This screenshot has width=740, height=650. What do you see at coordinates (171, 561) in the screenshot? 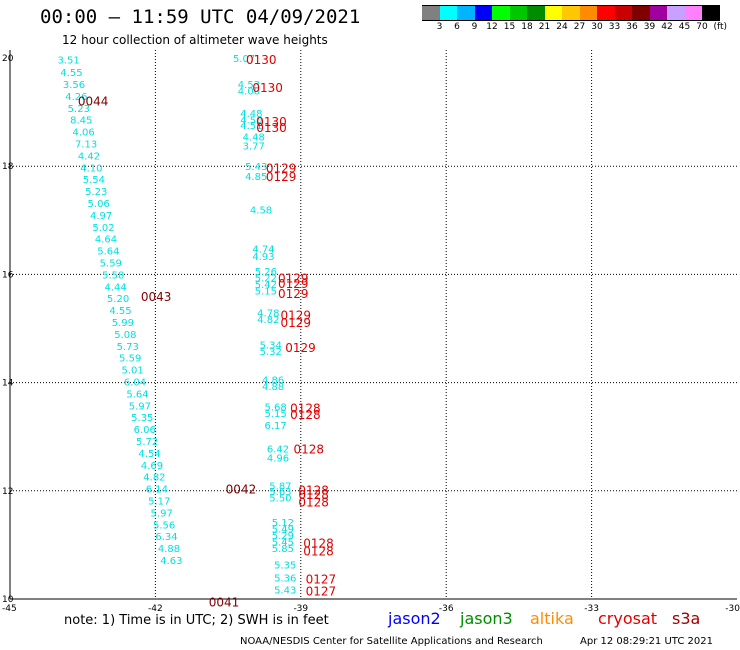
I see `wave-height-value: 4.63` at bounding box center [171, 561].